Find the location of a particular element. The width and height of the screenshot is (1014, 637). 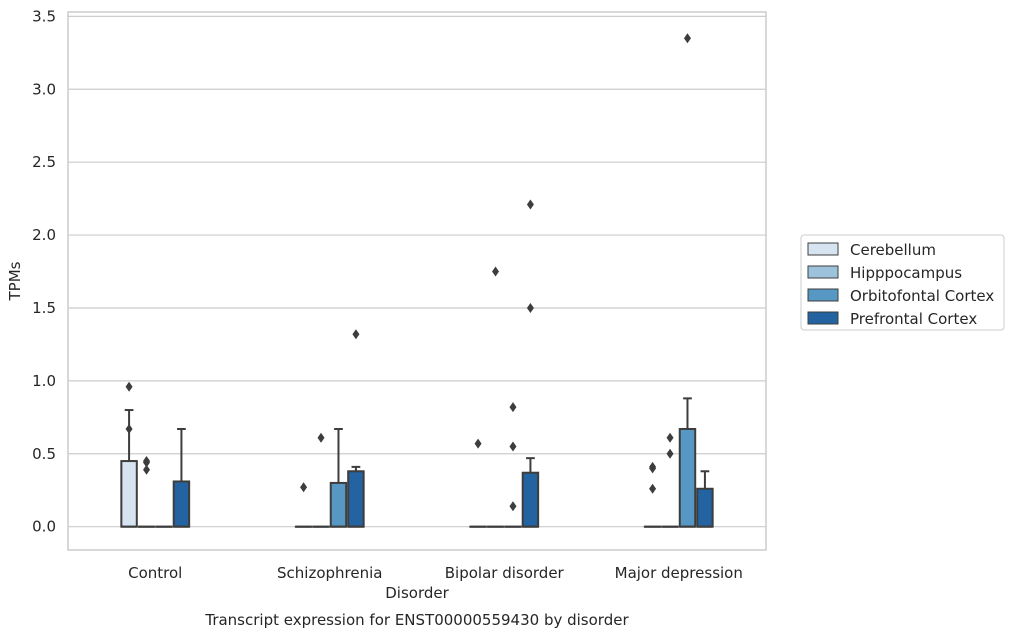

y-tick-labels: 0.0 0.5 1.0 1.5 2.0 2.5 3.0 3.5 is located at coordinates (44, 271).